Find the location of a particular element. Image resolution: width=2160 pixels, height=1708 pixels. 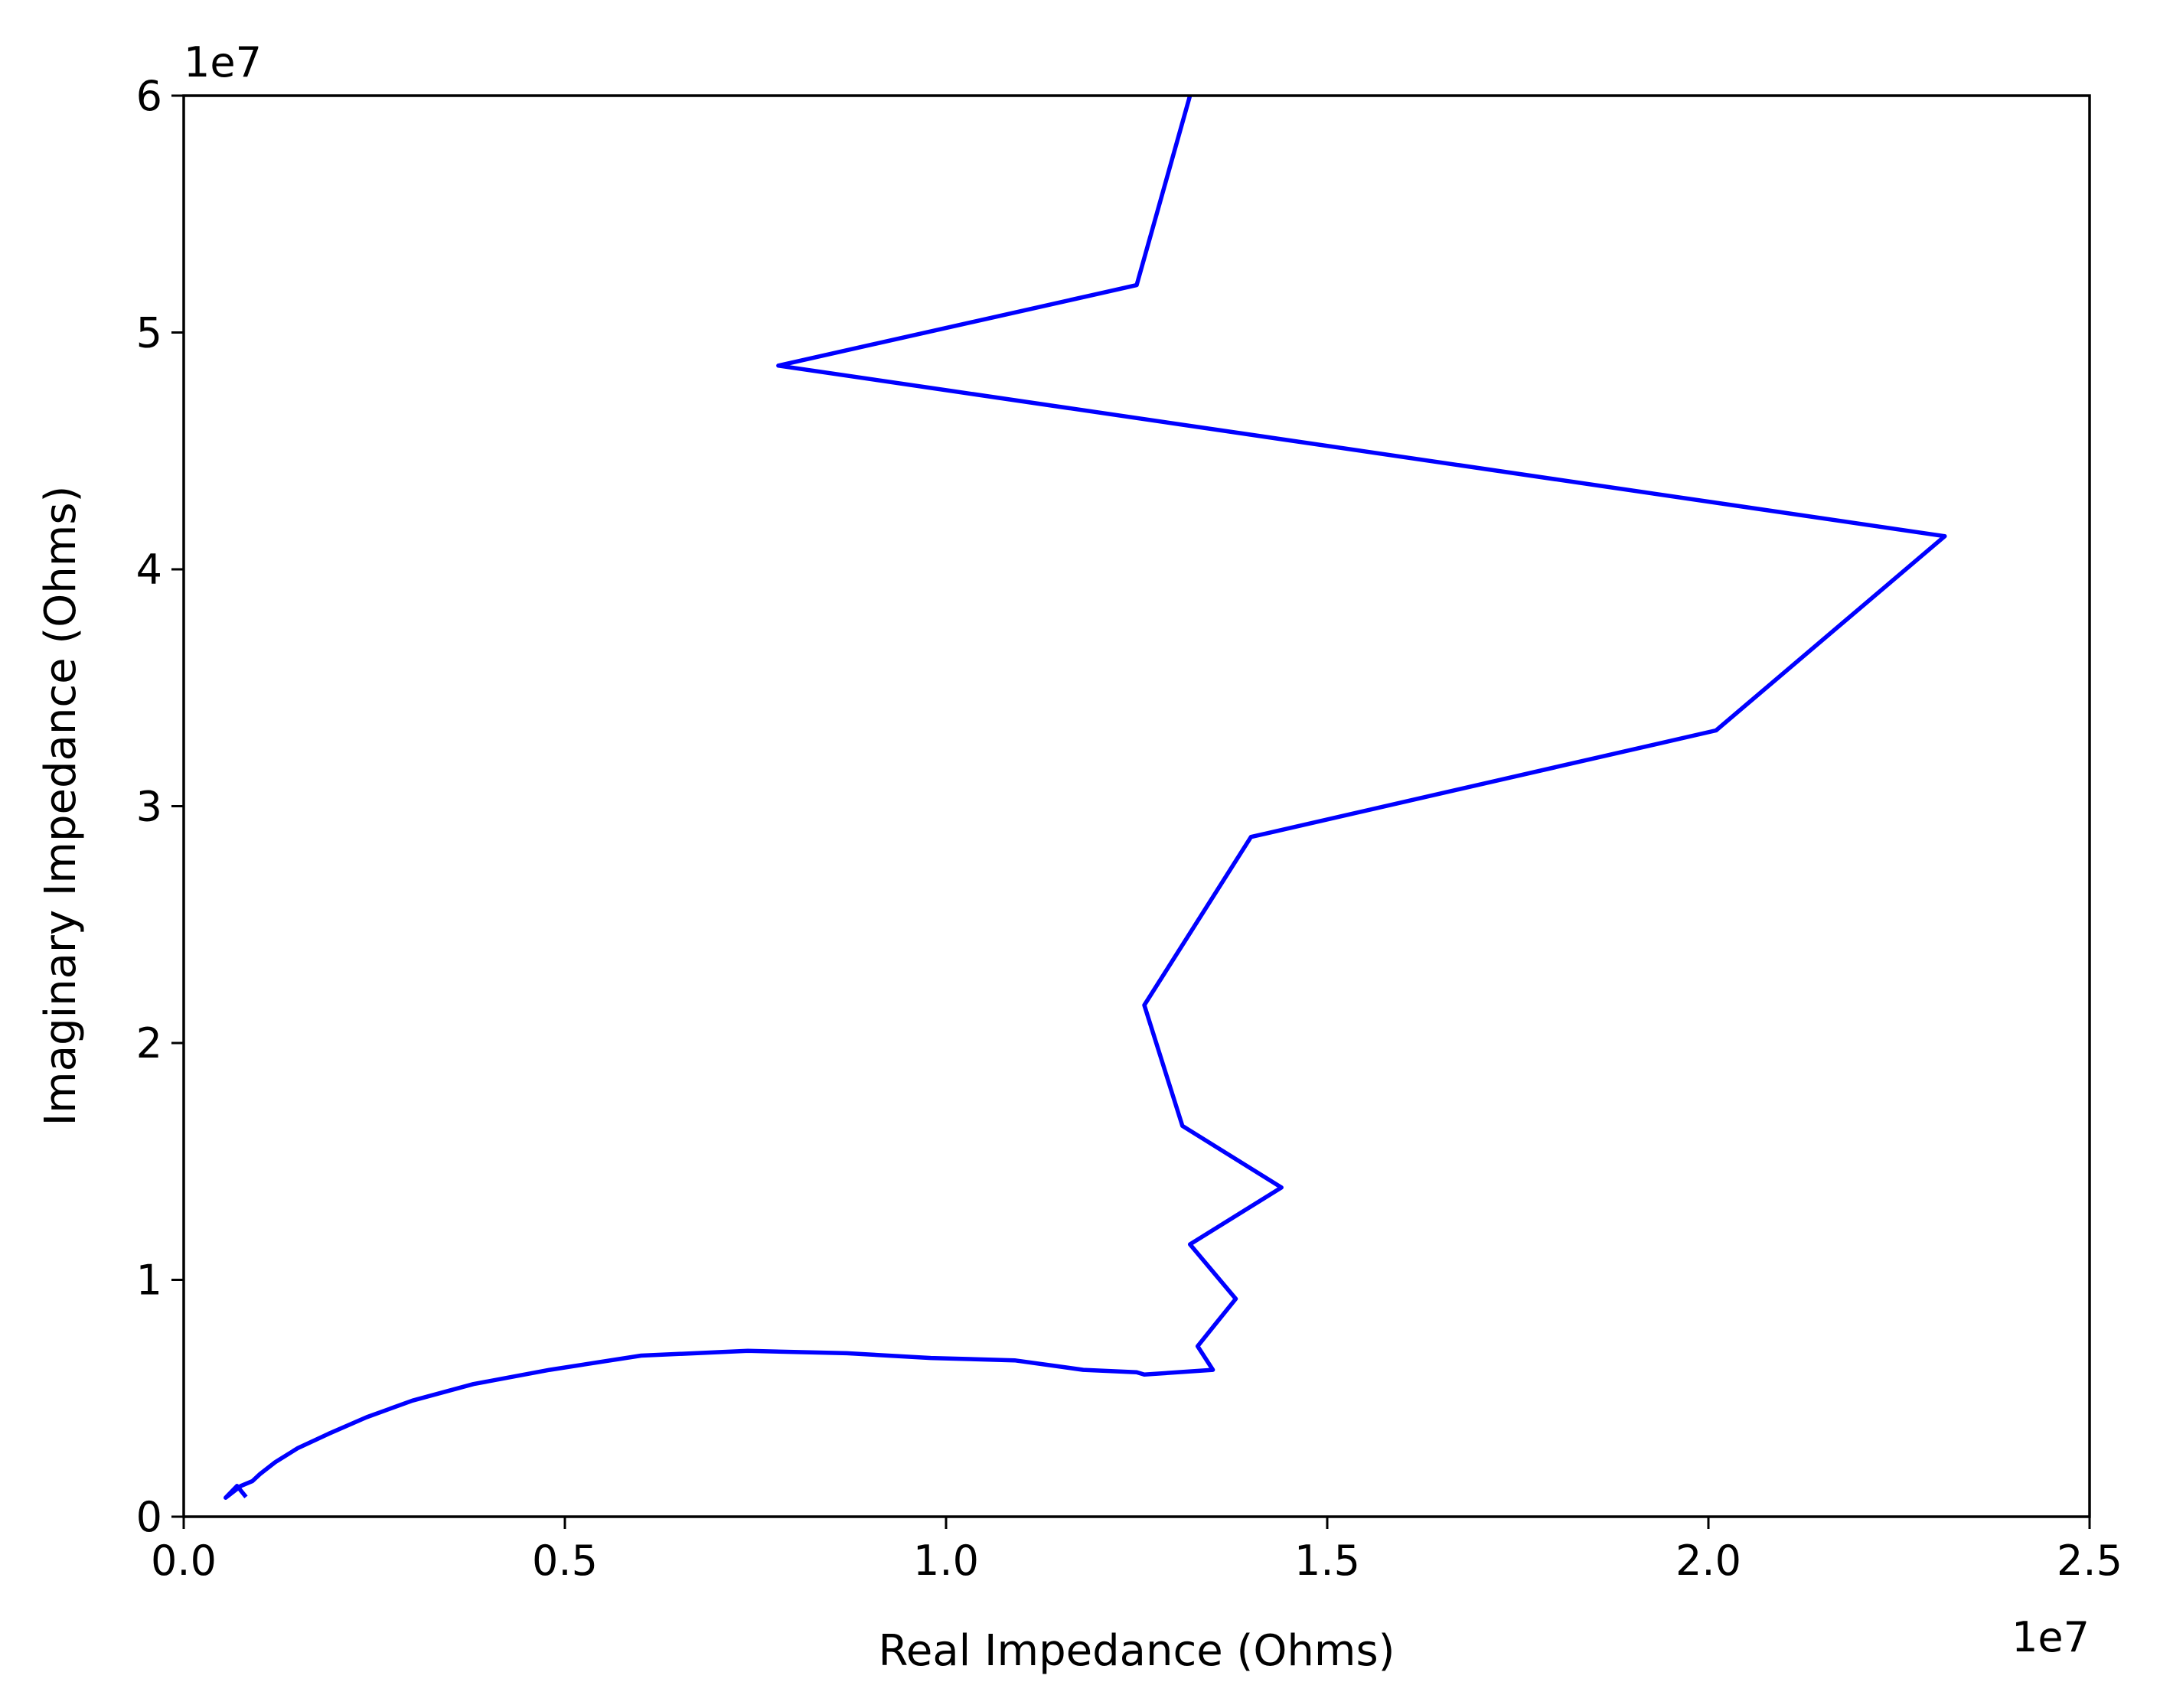

y-offset-label: 1e7 is located at coordinates (223, 62).